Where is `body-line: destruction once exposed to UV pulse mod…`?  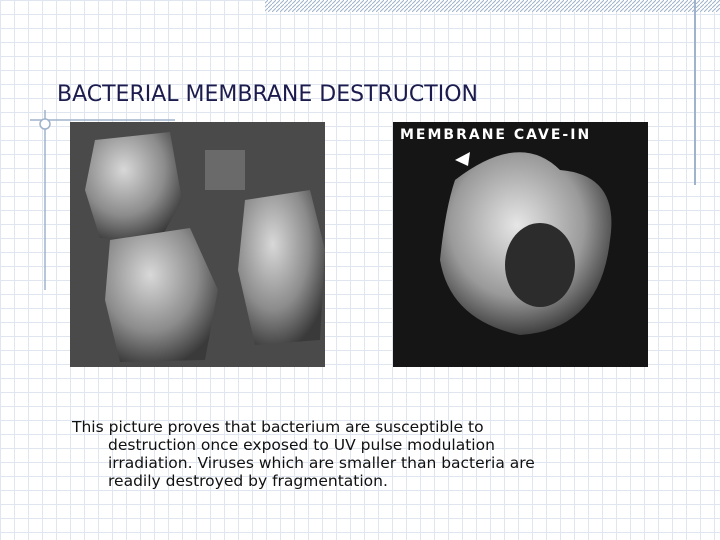 body-line: destruction once exposed to UV pulse mod… is located at coordinates (301, 445).